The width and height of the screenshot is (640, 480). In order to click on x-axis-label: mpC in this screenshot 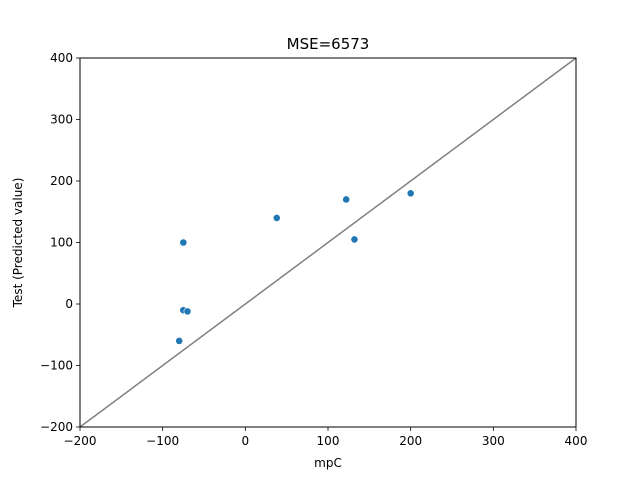, I will do `click(328, 463)`.